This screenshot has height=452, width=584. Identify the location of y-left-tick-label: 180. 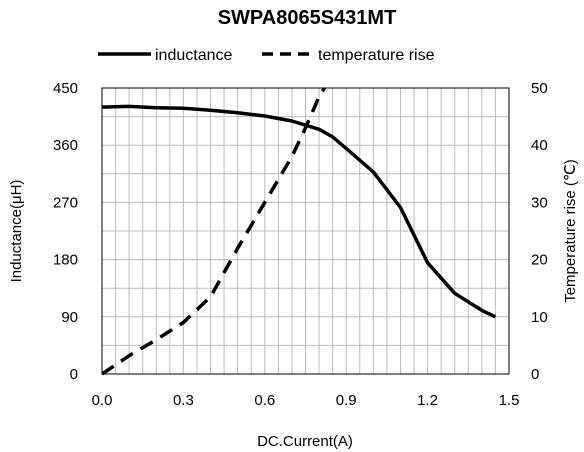
(65, 260).